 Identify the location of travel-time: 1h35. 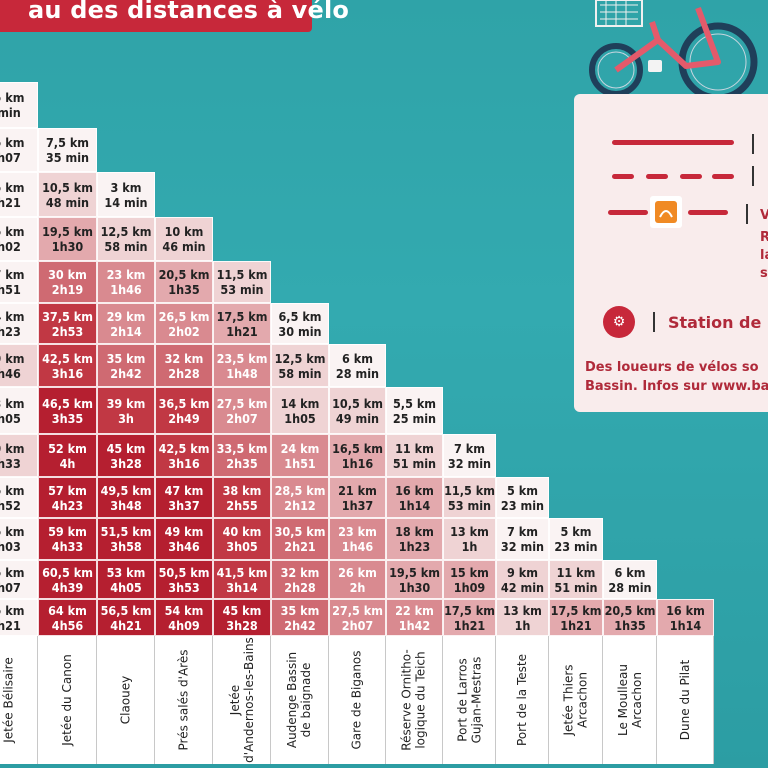
(630, 625).